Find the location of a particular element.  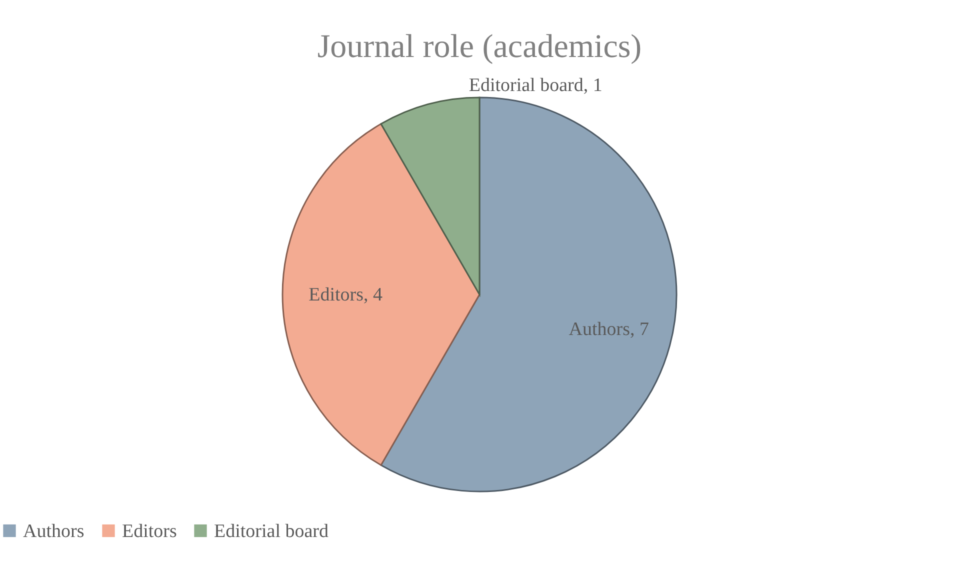

pie-slice is located at coordinates (381, 294).